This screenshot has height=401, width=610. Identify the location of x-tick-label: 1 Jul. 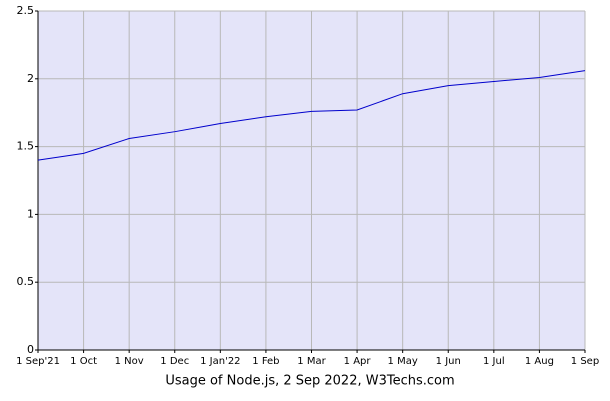
(494, 361).